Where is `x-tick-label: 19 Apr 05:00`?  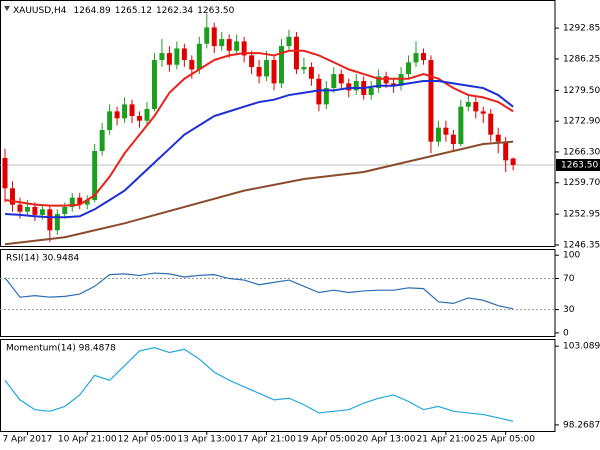
x-tick-label: 19 Apr 05:00 is located at coordinates (326, 440).